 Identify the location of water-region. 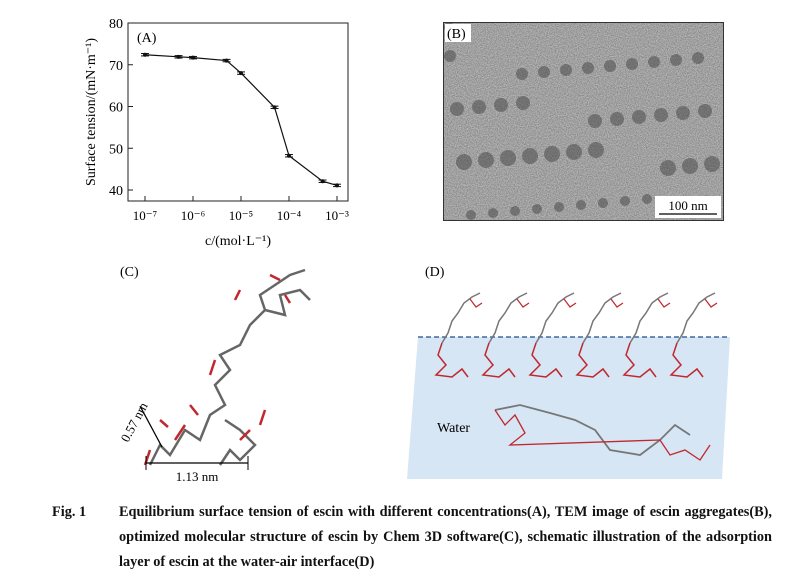
(568, 408).